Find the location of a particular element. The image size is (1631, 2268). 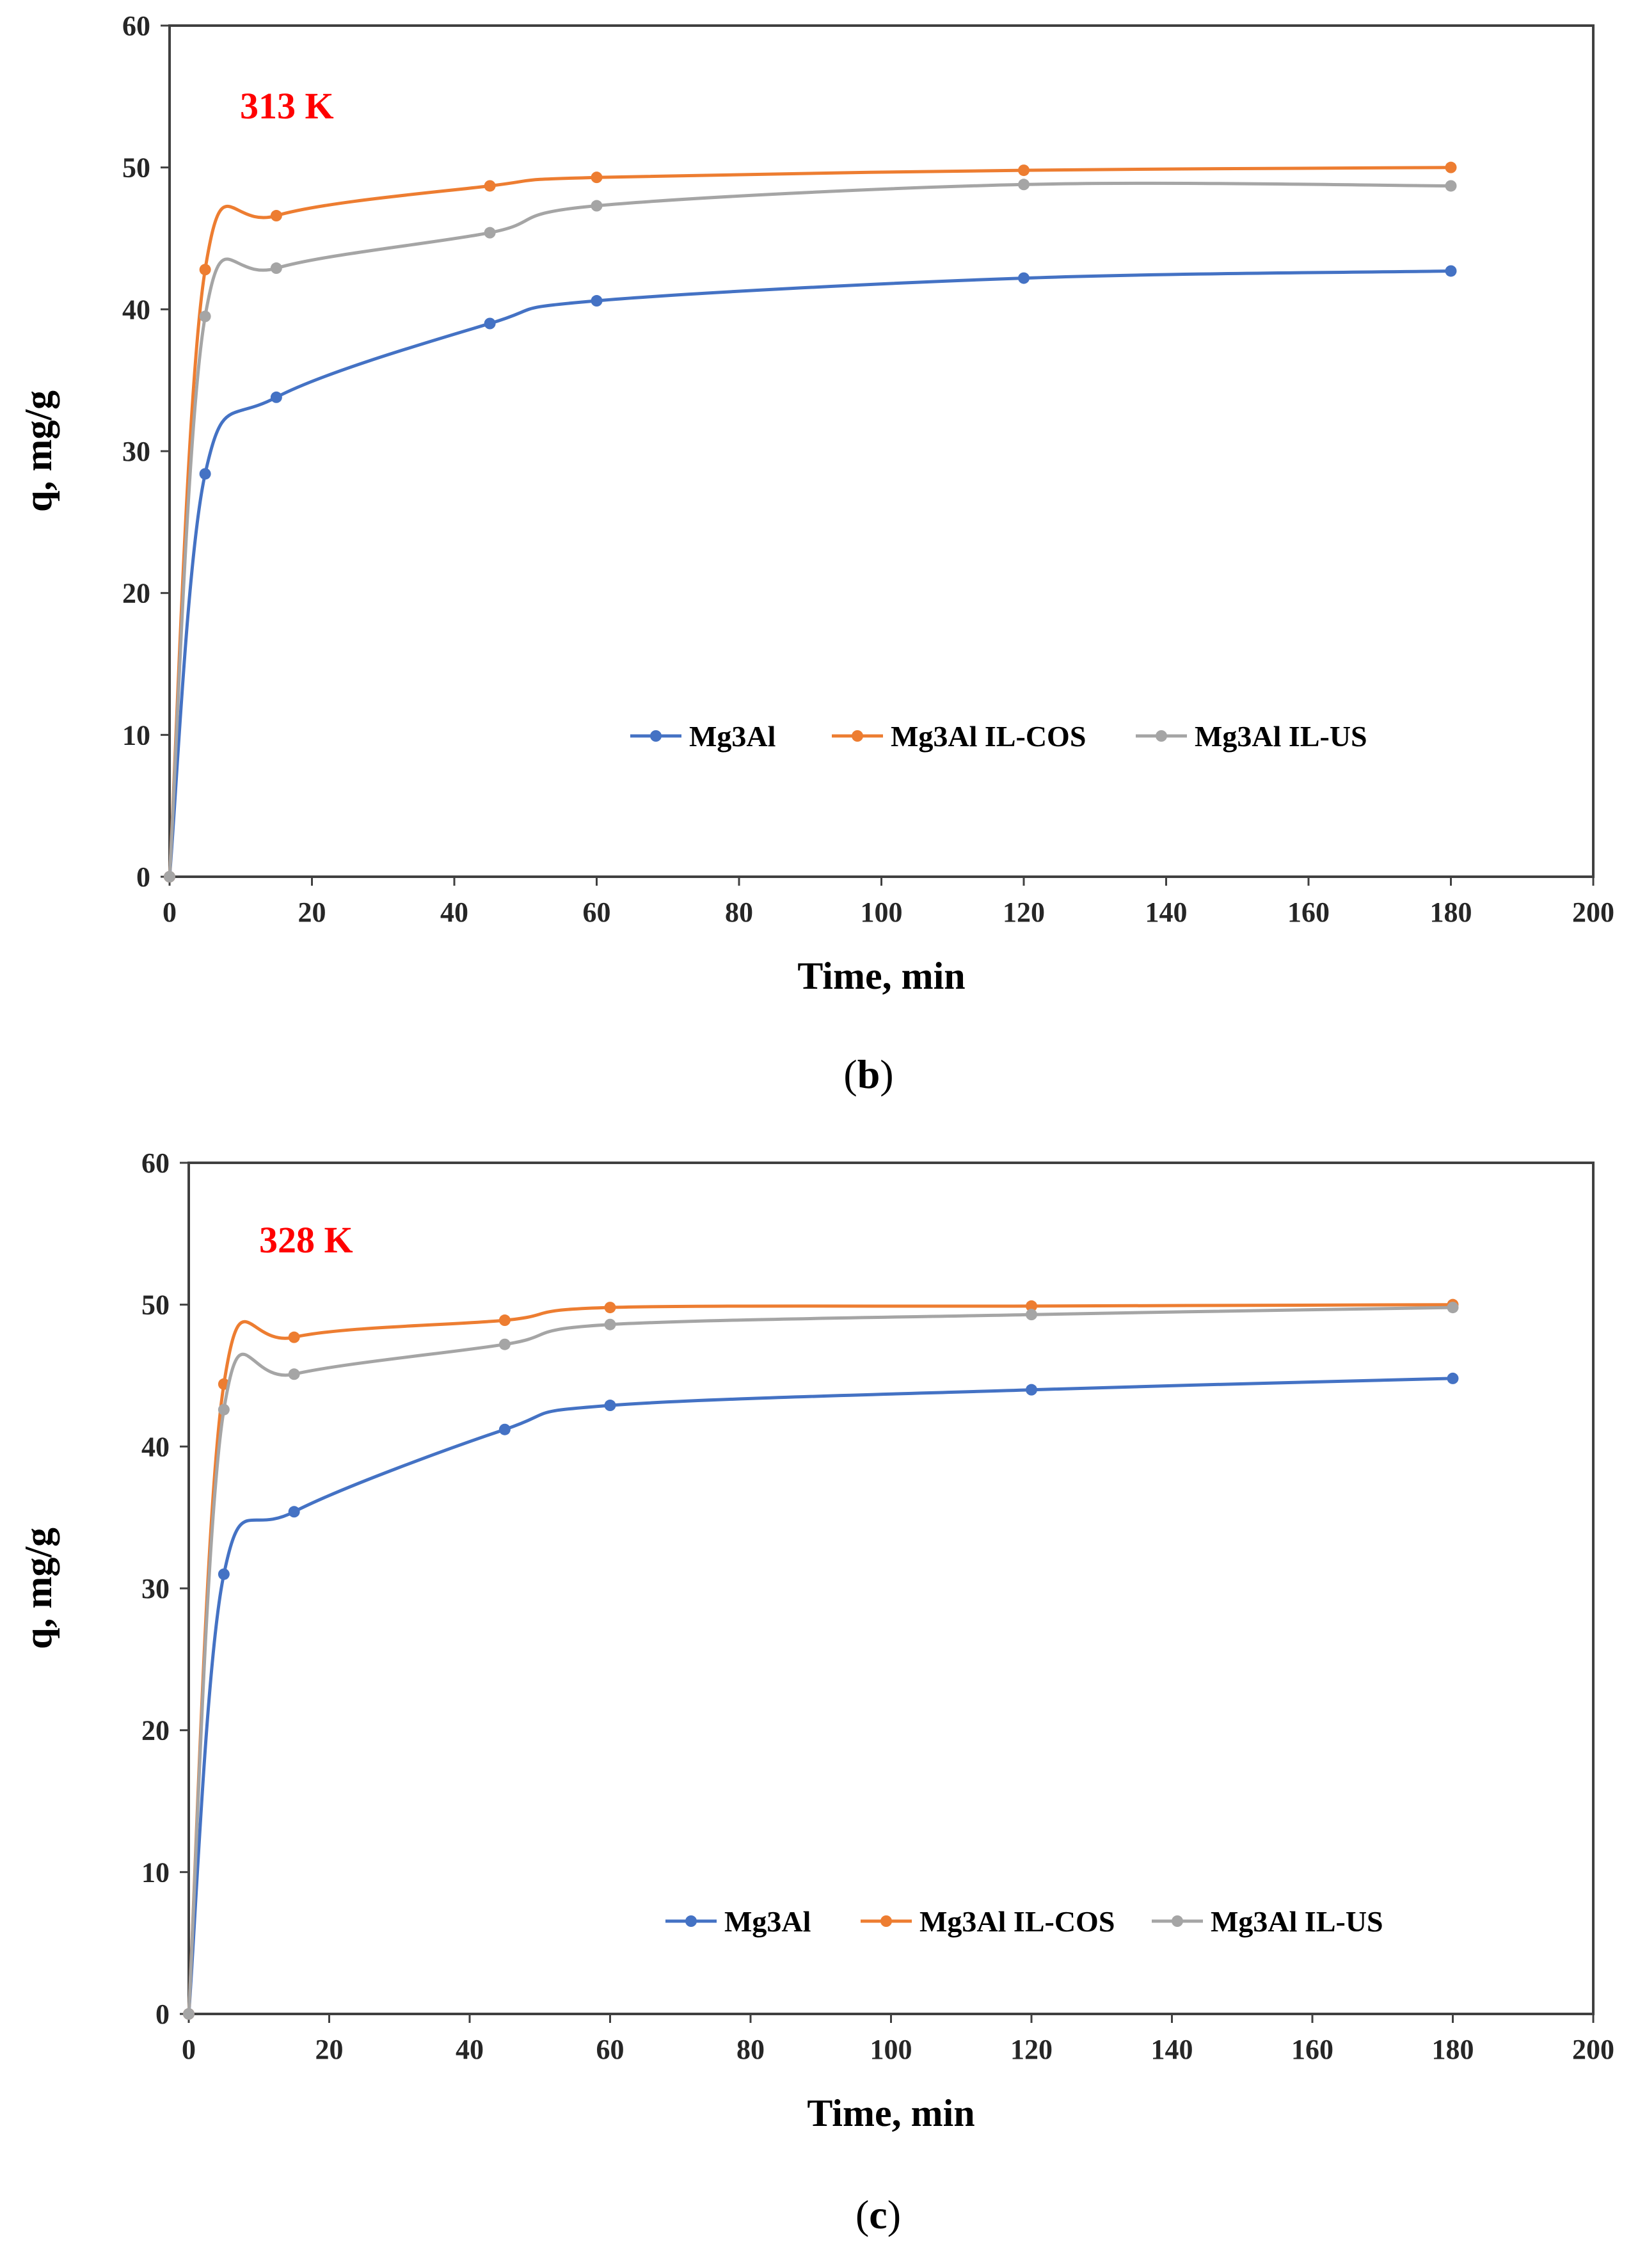

temperature-label: 313 K is located at coordinates (287, 106).